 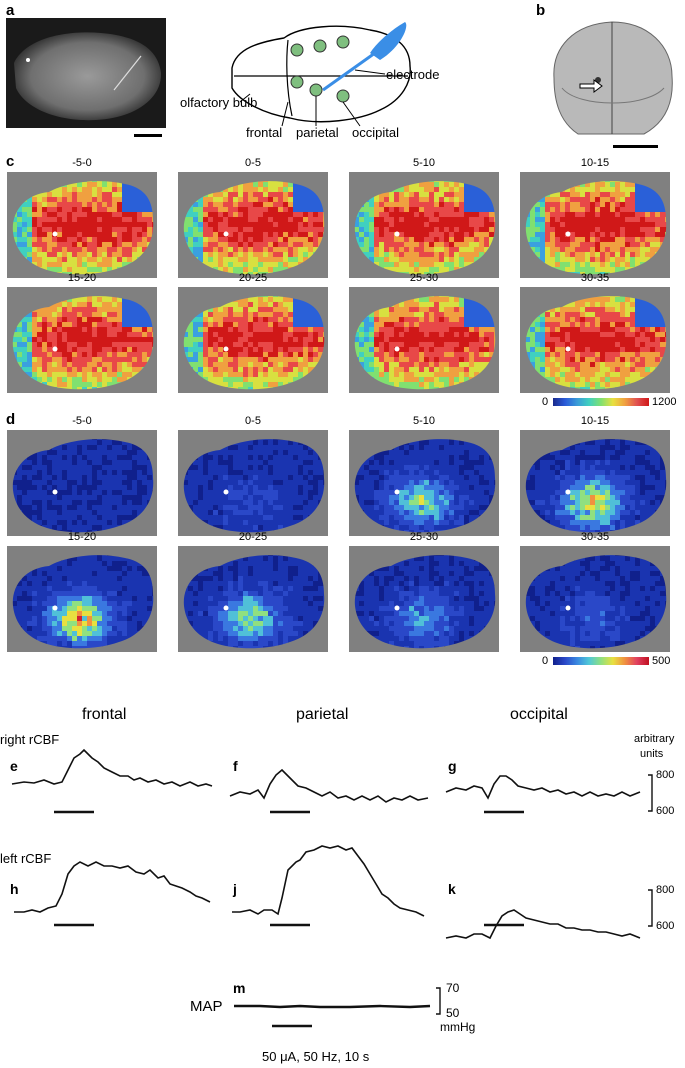 What do you see at coordinates (26, 858) in the screenshot?
I see `row-label-left-rcbf: left rCBF` at bounding box center [26, 858].